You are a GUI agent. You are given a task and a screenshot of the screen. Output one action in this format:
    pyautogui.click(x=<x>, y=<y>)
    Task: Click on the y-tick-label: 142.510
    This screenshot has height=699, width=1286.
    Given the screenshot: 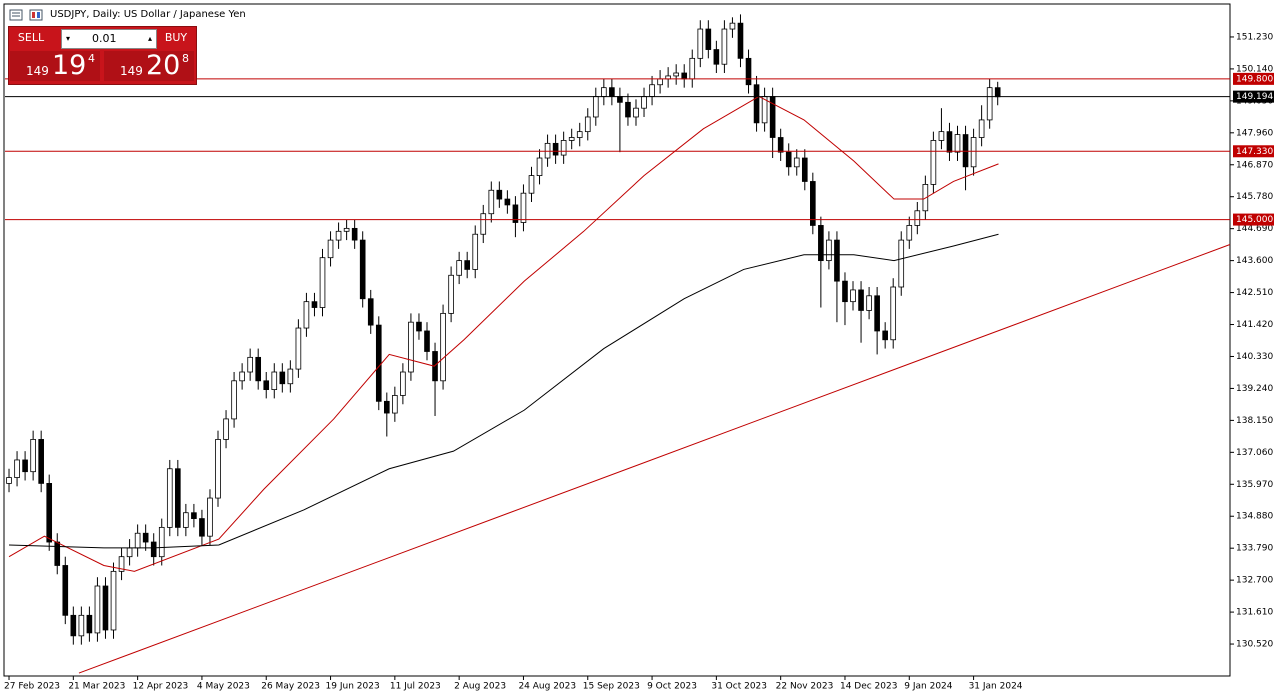 What is the action you would take?
    pyautogui.click(x=1254, y=293)
    